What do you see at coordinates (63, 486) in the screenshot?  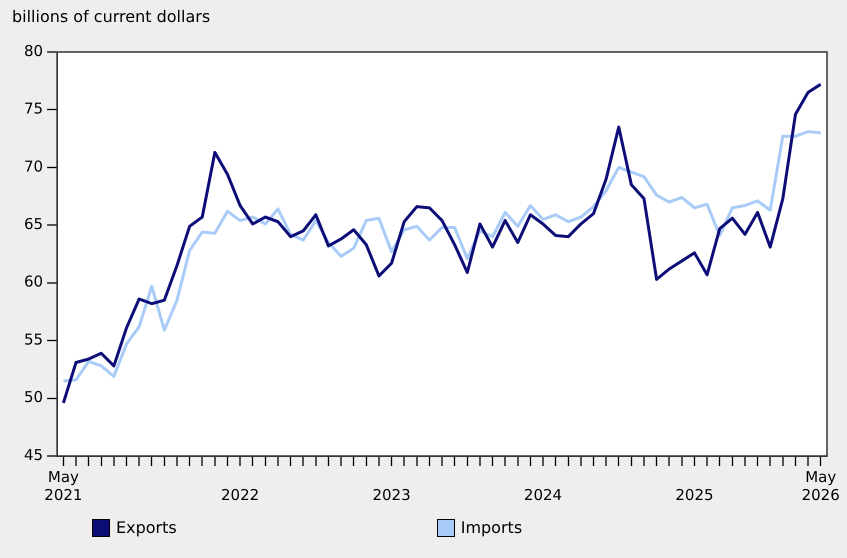 I see `x-tick-label: May 2021` at bounding box center [63, 486].